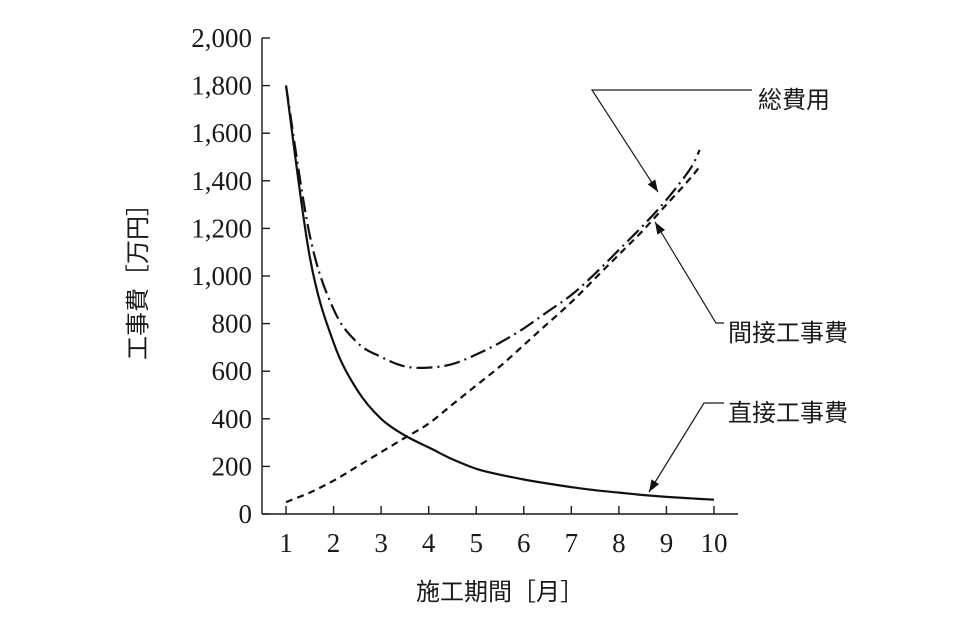  I want to click on callout-total-label: 総費用, so click(794, 100).